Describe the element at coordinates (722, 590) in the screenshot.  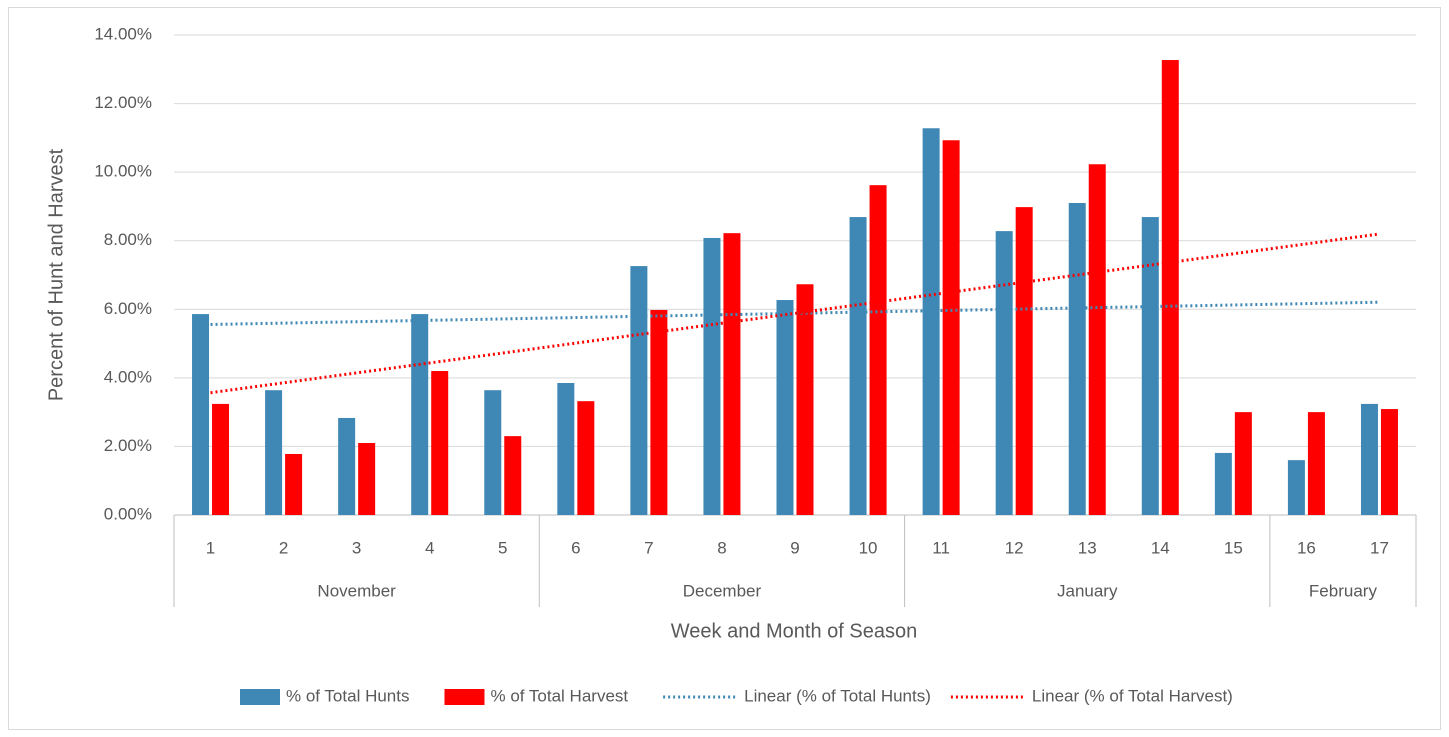
I see `group-label: December` at that location.